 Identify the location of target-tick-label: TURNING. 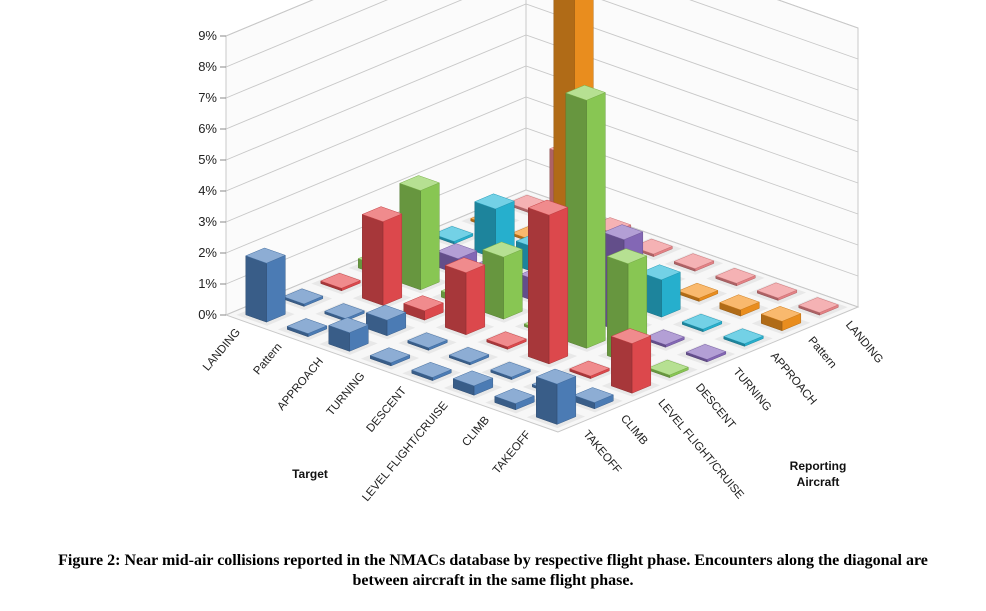
(346, 394).